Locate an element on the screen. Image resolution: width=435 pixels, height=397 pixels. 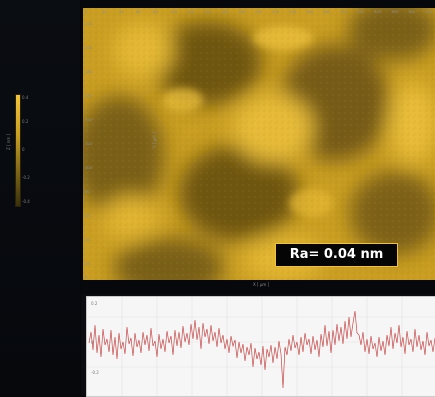
top-axis-tick: 200 is located at coordinates (259, 11).